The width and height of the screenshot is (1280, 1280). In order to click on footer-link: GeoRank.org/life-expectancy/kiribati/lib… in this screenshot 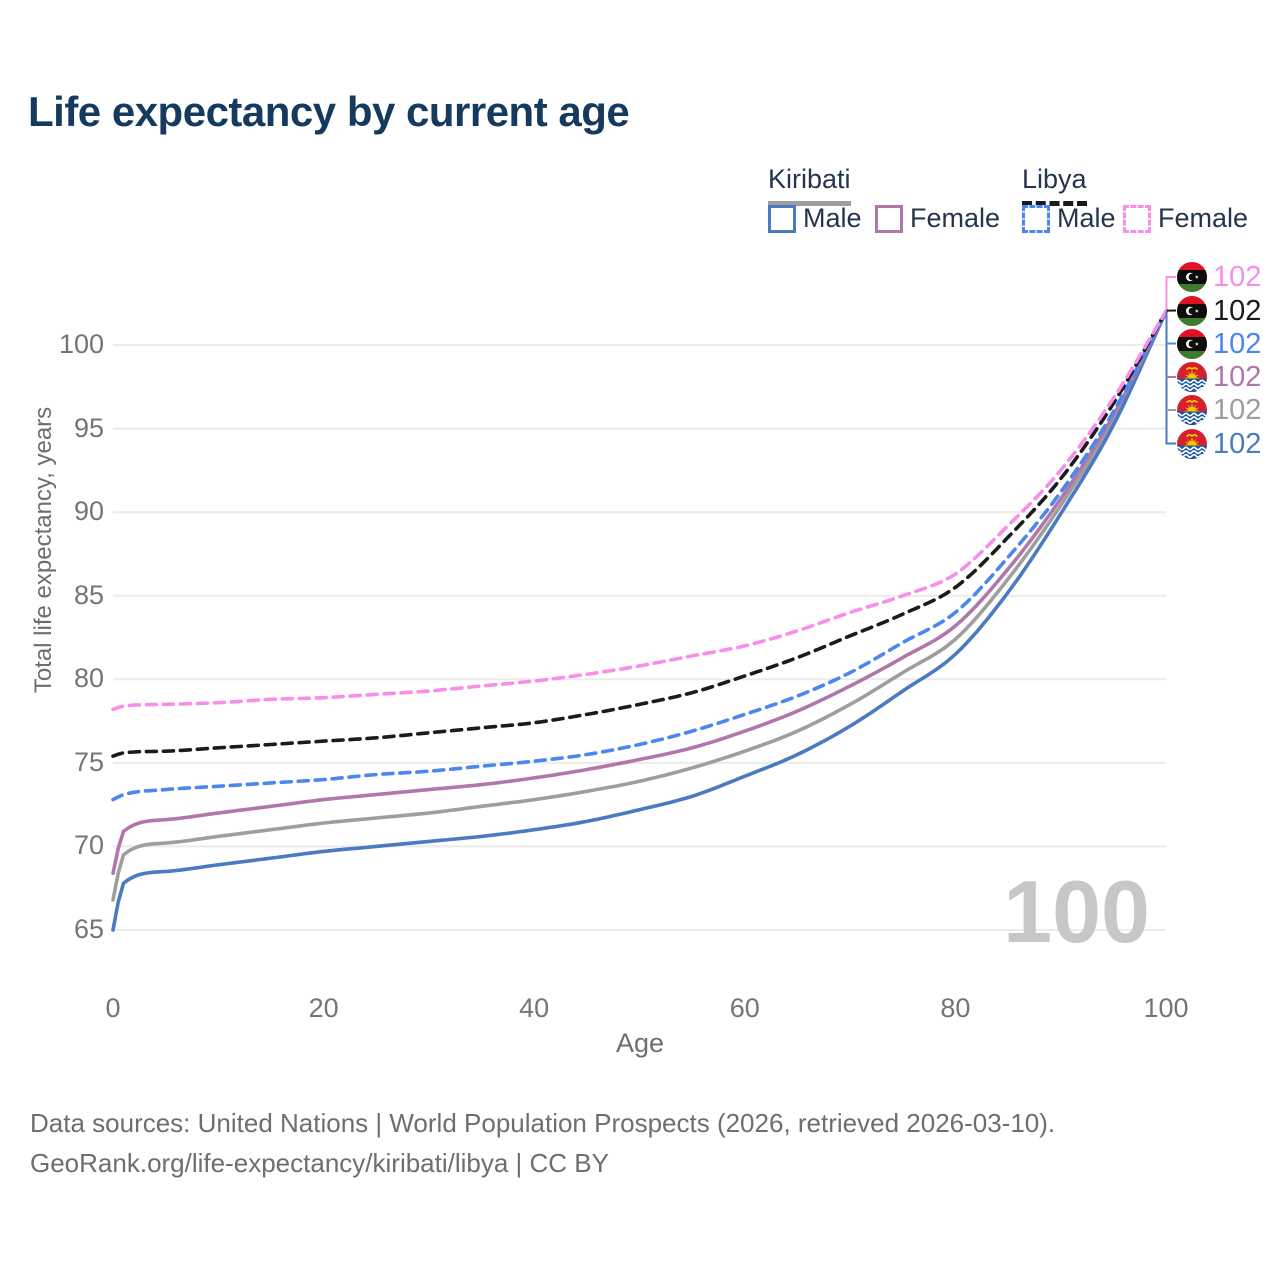, I will do `click(319, 1163)`.